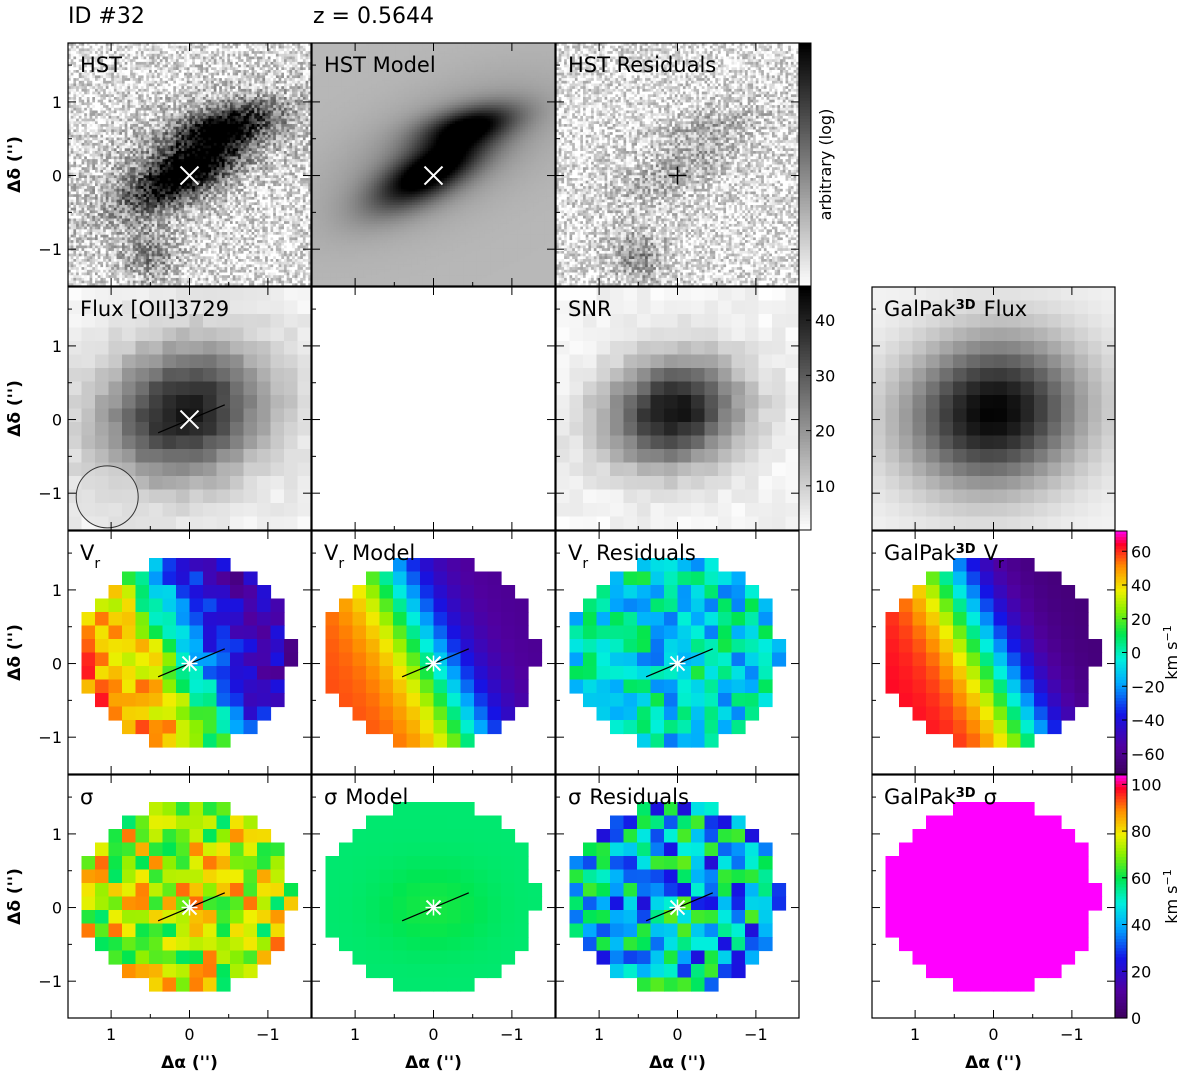 This screenshot has width=1200, height=1076. What do you see at coordinates (590, 309) in the screenshot?
I see `snr-title: SNR` at bounding box center [590, 309].